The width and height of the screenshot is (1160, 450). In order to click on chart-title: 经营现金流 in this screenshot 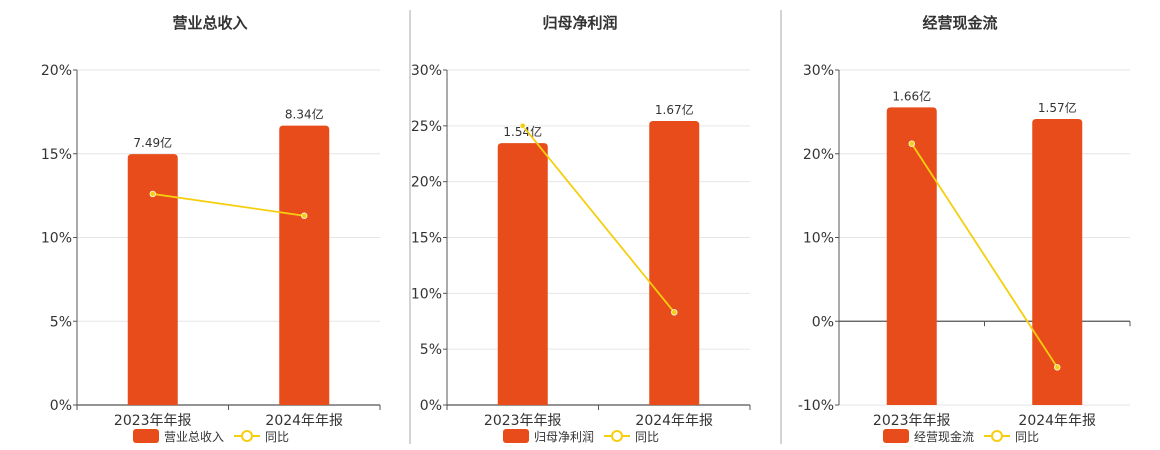, I will do `click(959, 23)`.